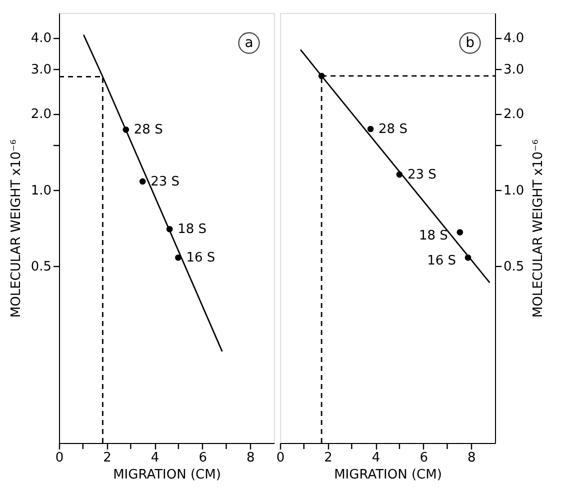 The width and height of the screenshot is (585, 502). I want to click on annotation: b, so click(470, 43).